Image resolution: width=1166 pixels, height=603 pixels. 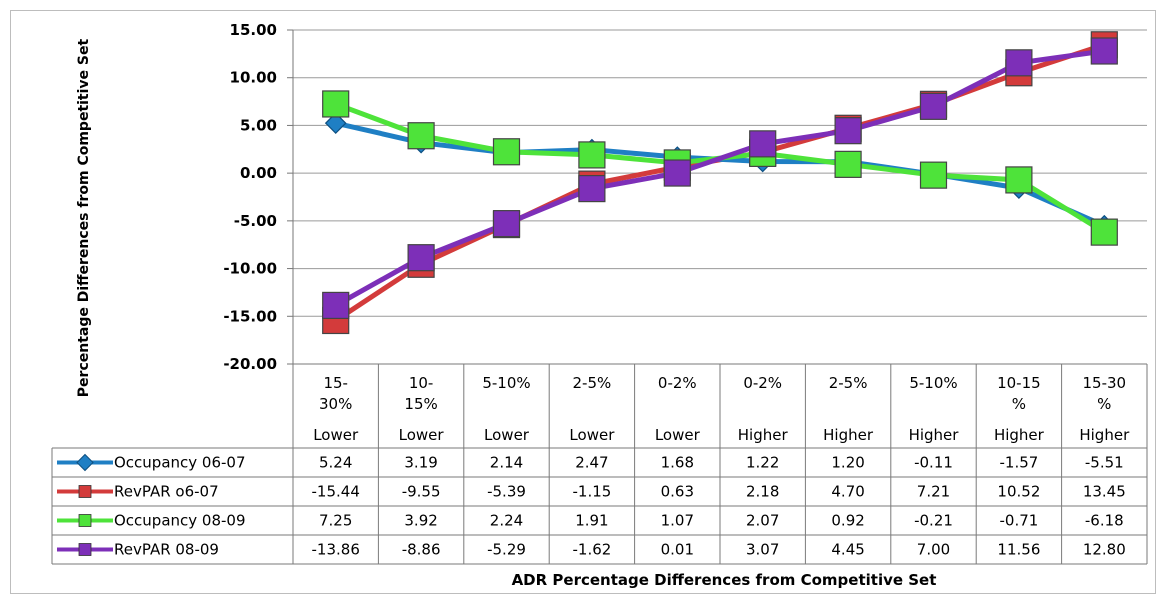 I want to click on data-table-value: -0.11, so click(x=933, y=463).